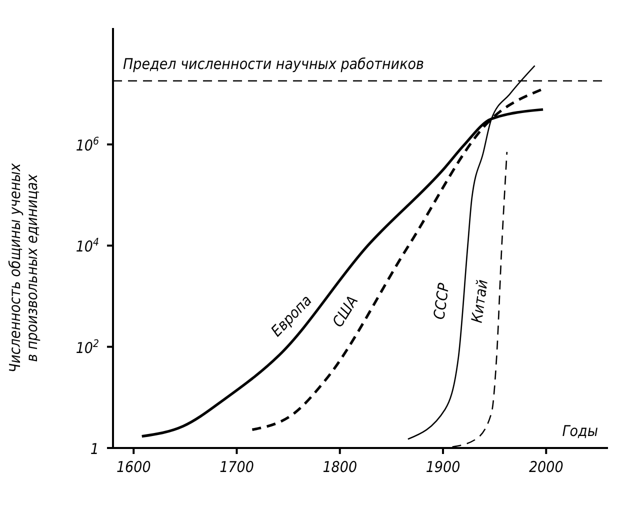  What do you see at coordinates (87, 347) in the screenshot?
I see `y-tick-label: 10$^{2}$` at bounding box center [87, 347].